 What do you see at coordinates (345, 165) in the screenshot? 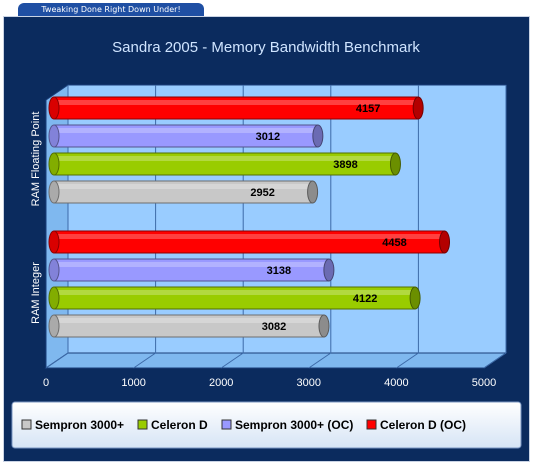
I see `bar-value-label: 3898` at bounding box center [345, 165].